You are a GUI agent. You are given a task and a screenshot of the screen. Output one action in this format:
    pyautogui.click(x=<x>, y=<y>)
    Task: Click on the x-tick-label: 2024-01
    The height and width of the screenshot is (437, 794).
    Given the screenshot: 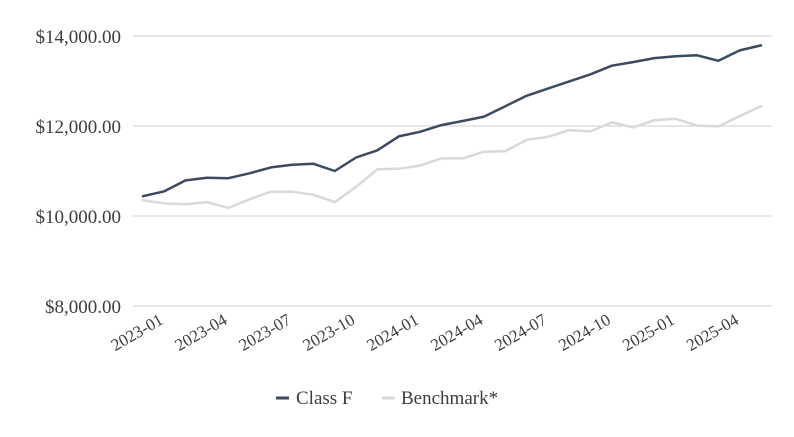 What is the action you would take?
    pyautogui.click(x=392, y=332)
    